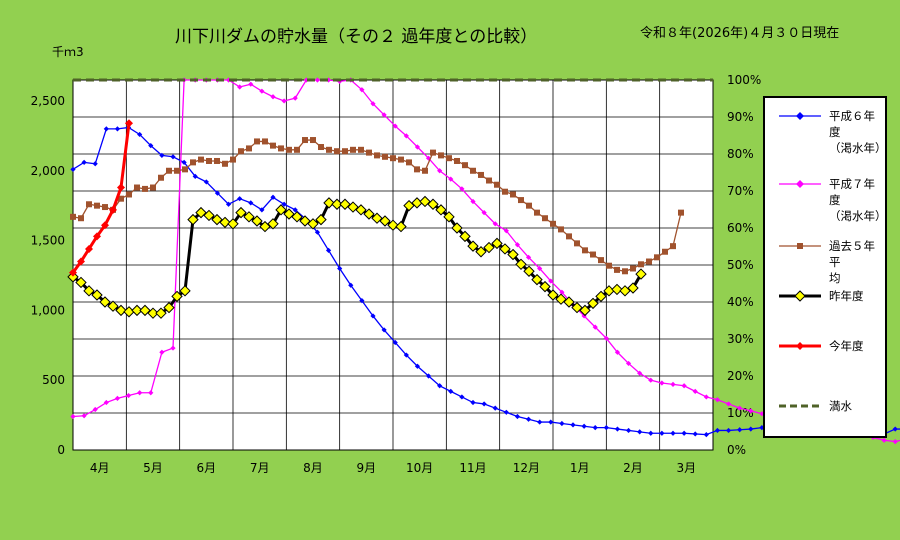  What do you see at coordinates (313, 468) in the screenshot?
I see `x-tick-label: 8月` at bounding box center [313, 468].